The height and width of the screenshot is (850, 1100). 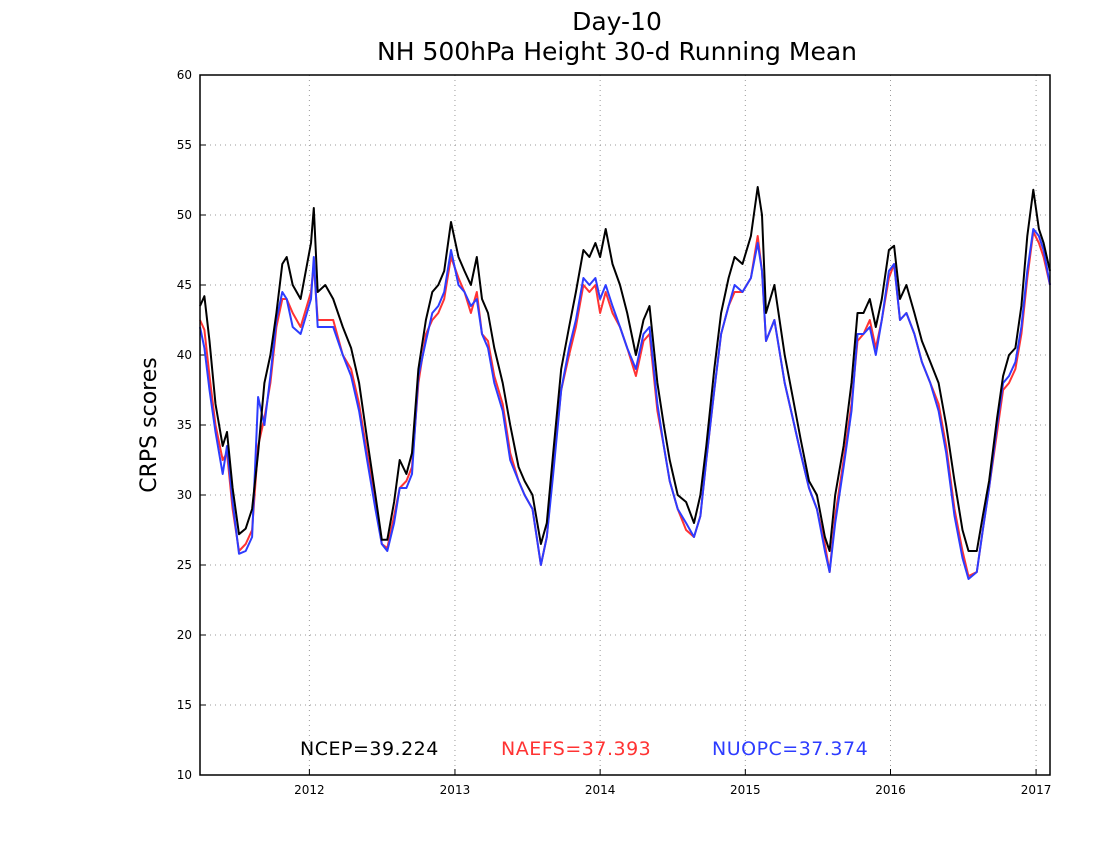 What do you see at coordinates (369, 749) in the screenshot?
I see `legend-ncep-mean: NCEP=39.224` at bounding box center [369, 749].